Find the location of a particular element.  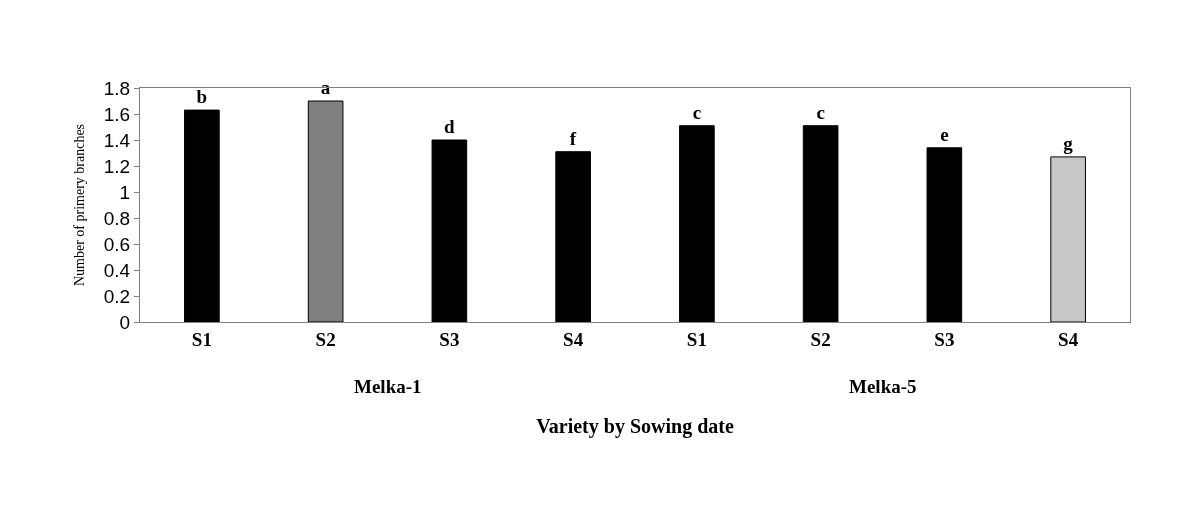

y-tick-label: 0 is located at coordinates (125, 322).